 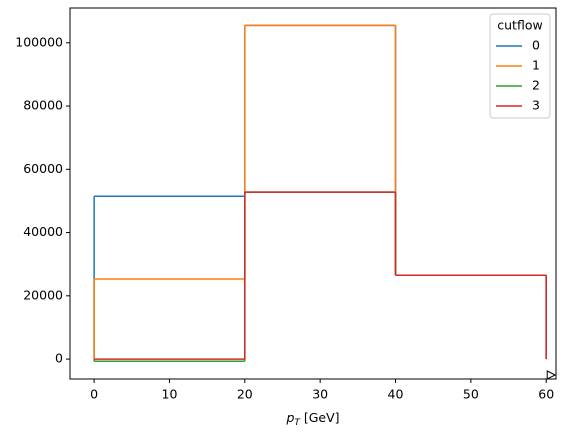 What do you see at coordinates (320, 394) in the screenshot?
I see `x-tick-label: 30` at bounding box center [320, 394].